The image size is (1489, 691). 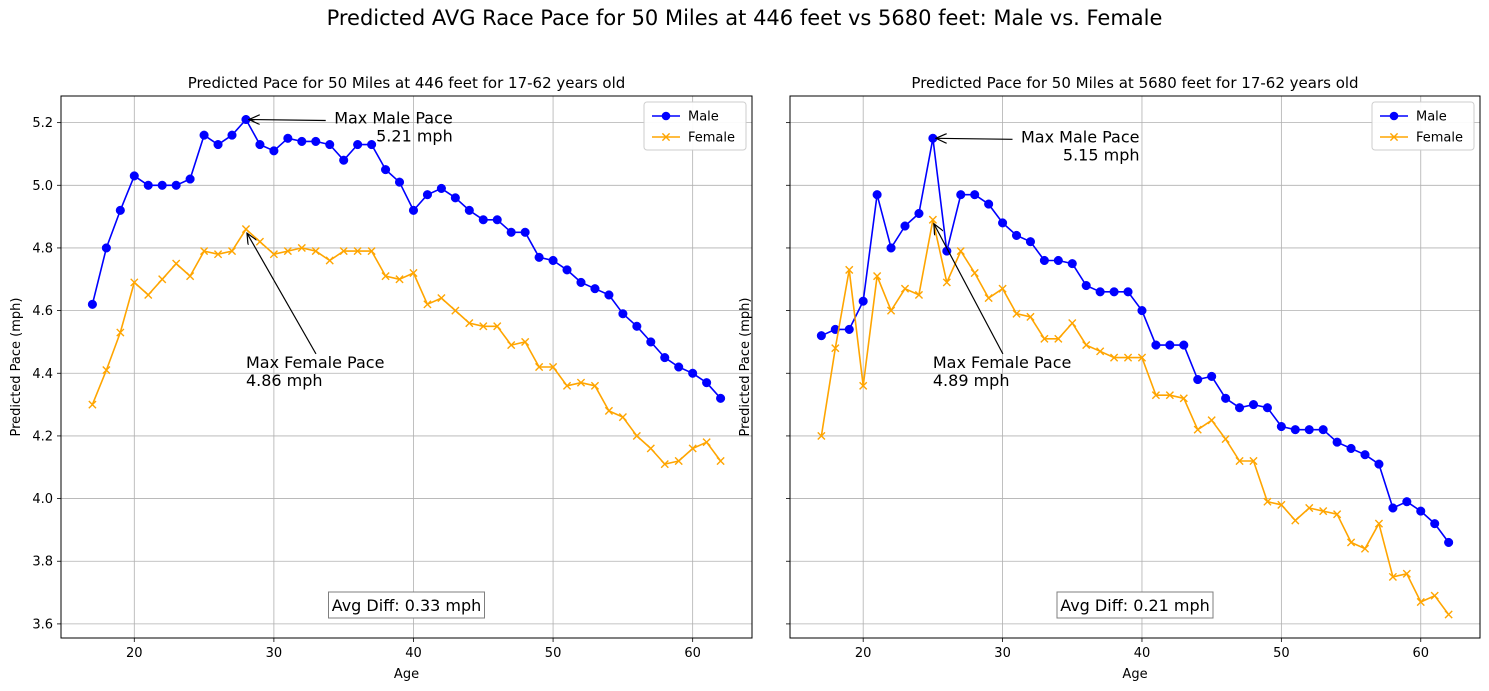 I want to click on y-tick-label: 5.2, so click(x=42, y=123).